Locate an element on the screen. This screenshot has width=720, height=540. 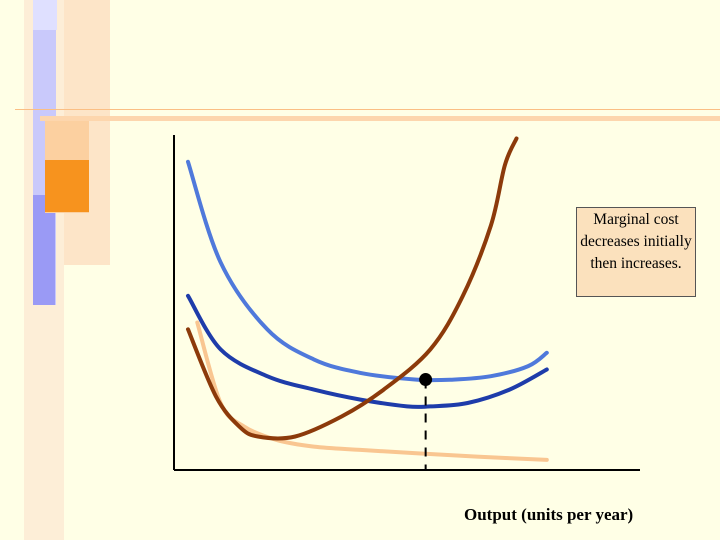
decor-bar-orange is located at coordinates (67, 186).